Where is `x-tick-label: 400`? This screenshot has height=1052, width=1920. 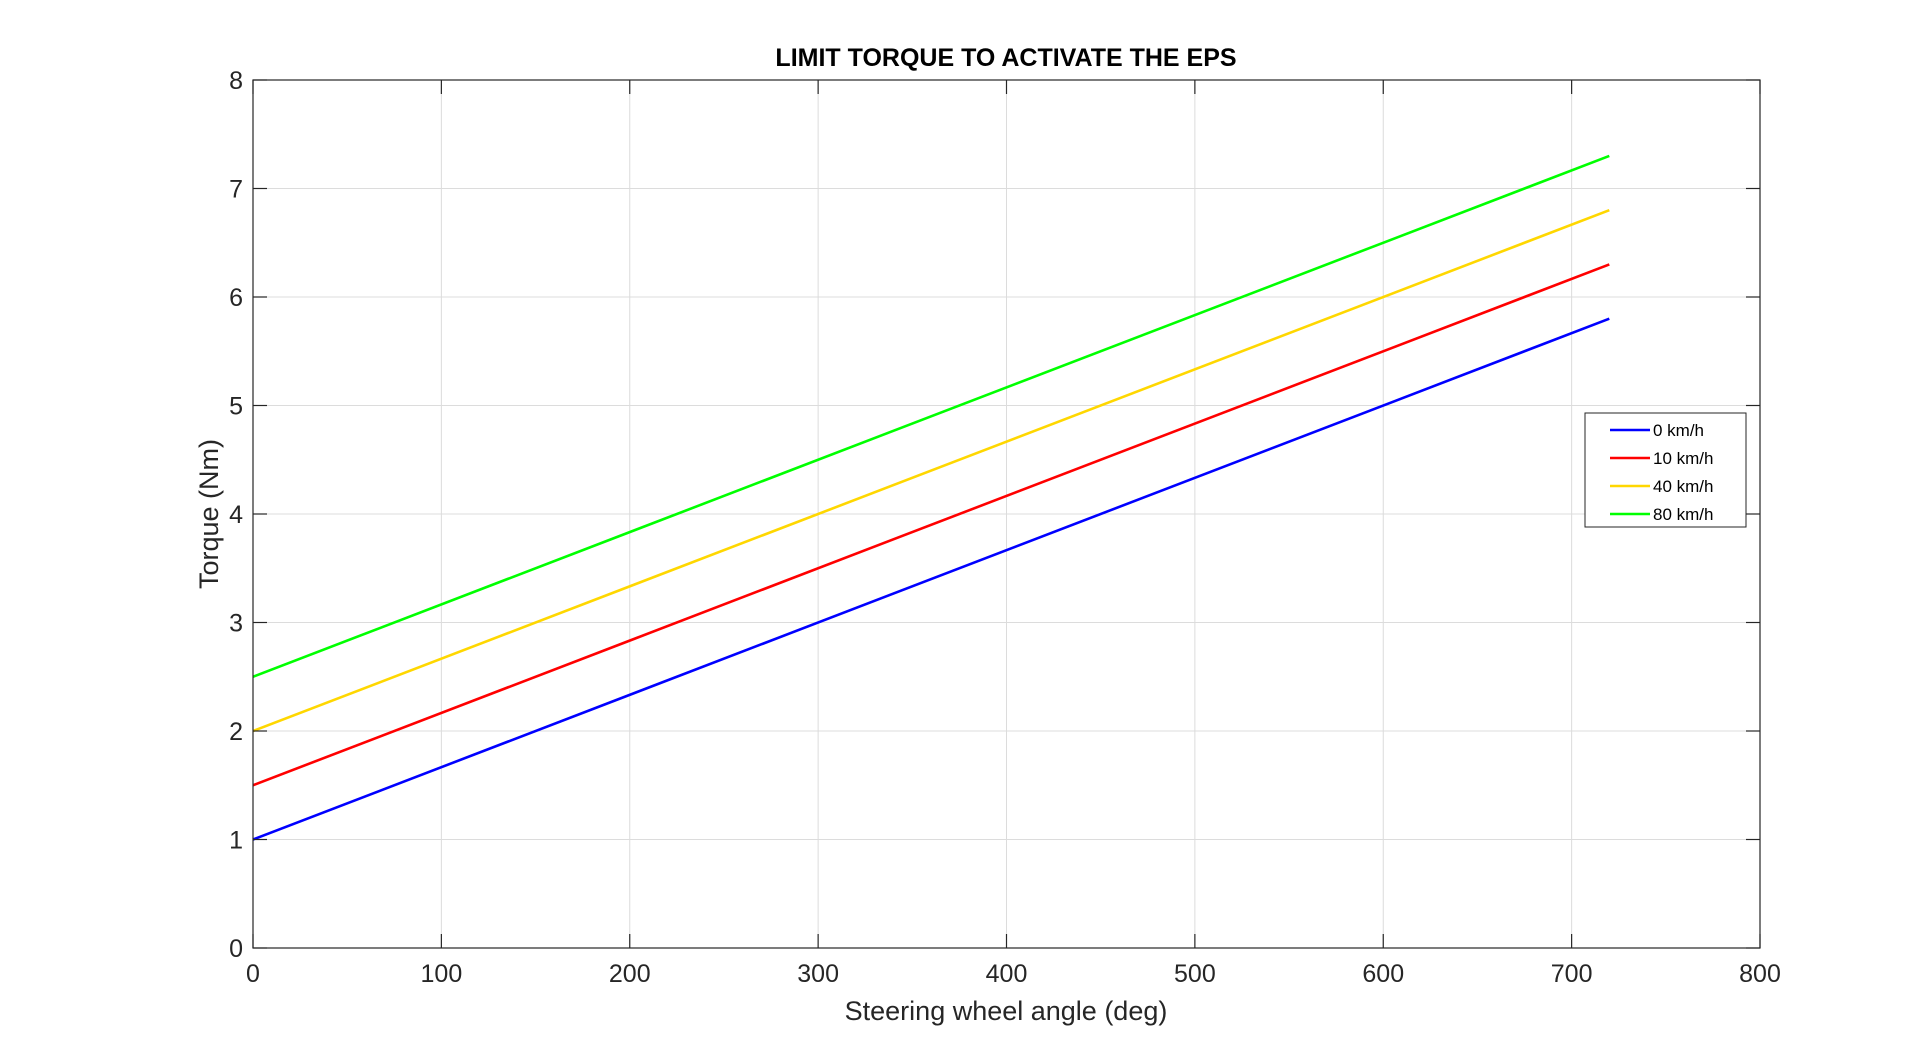 x-tick-label: 400 is located at coordinates (1007, 974).